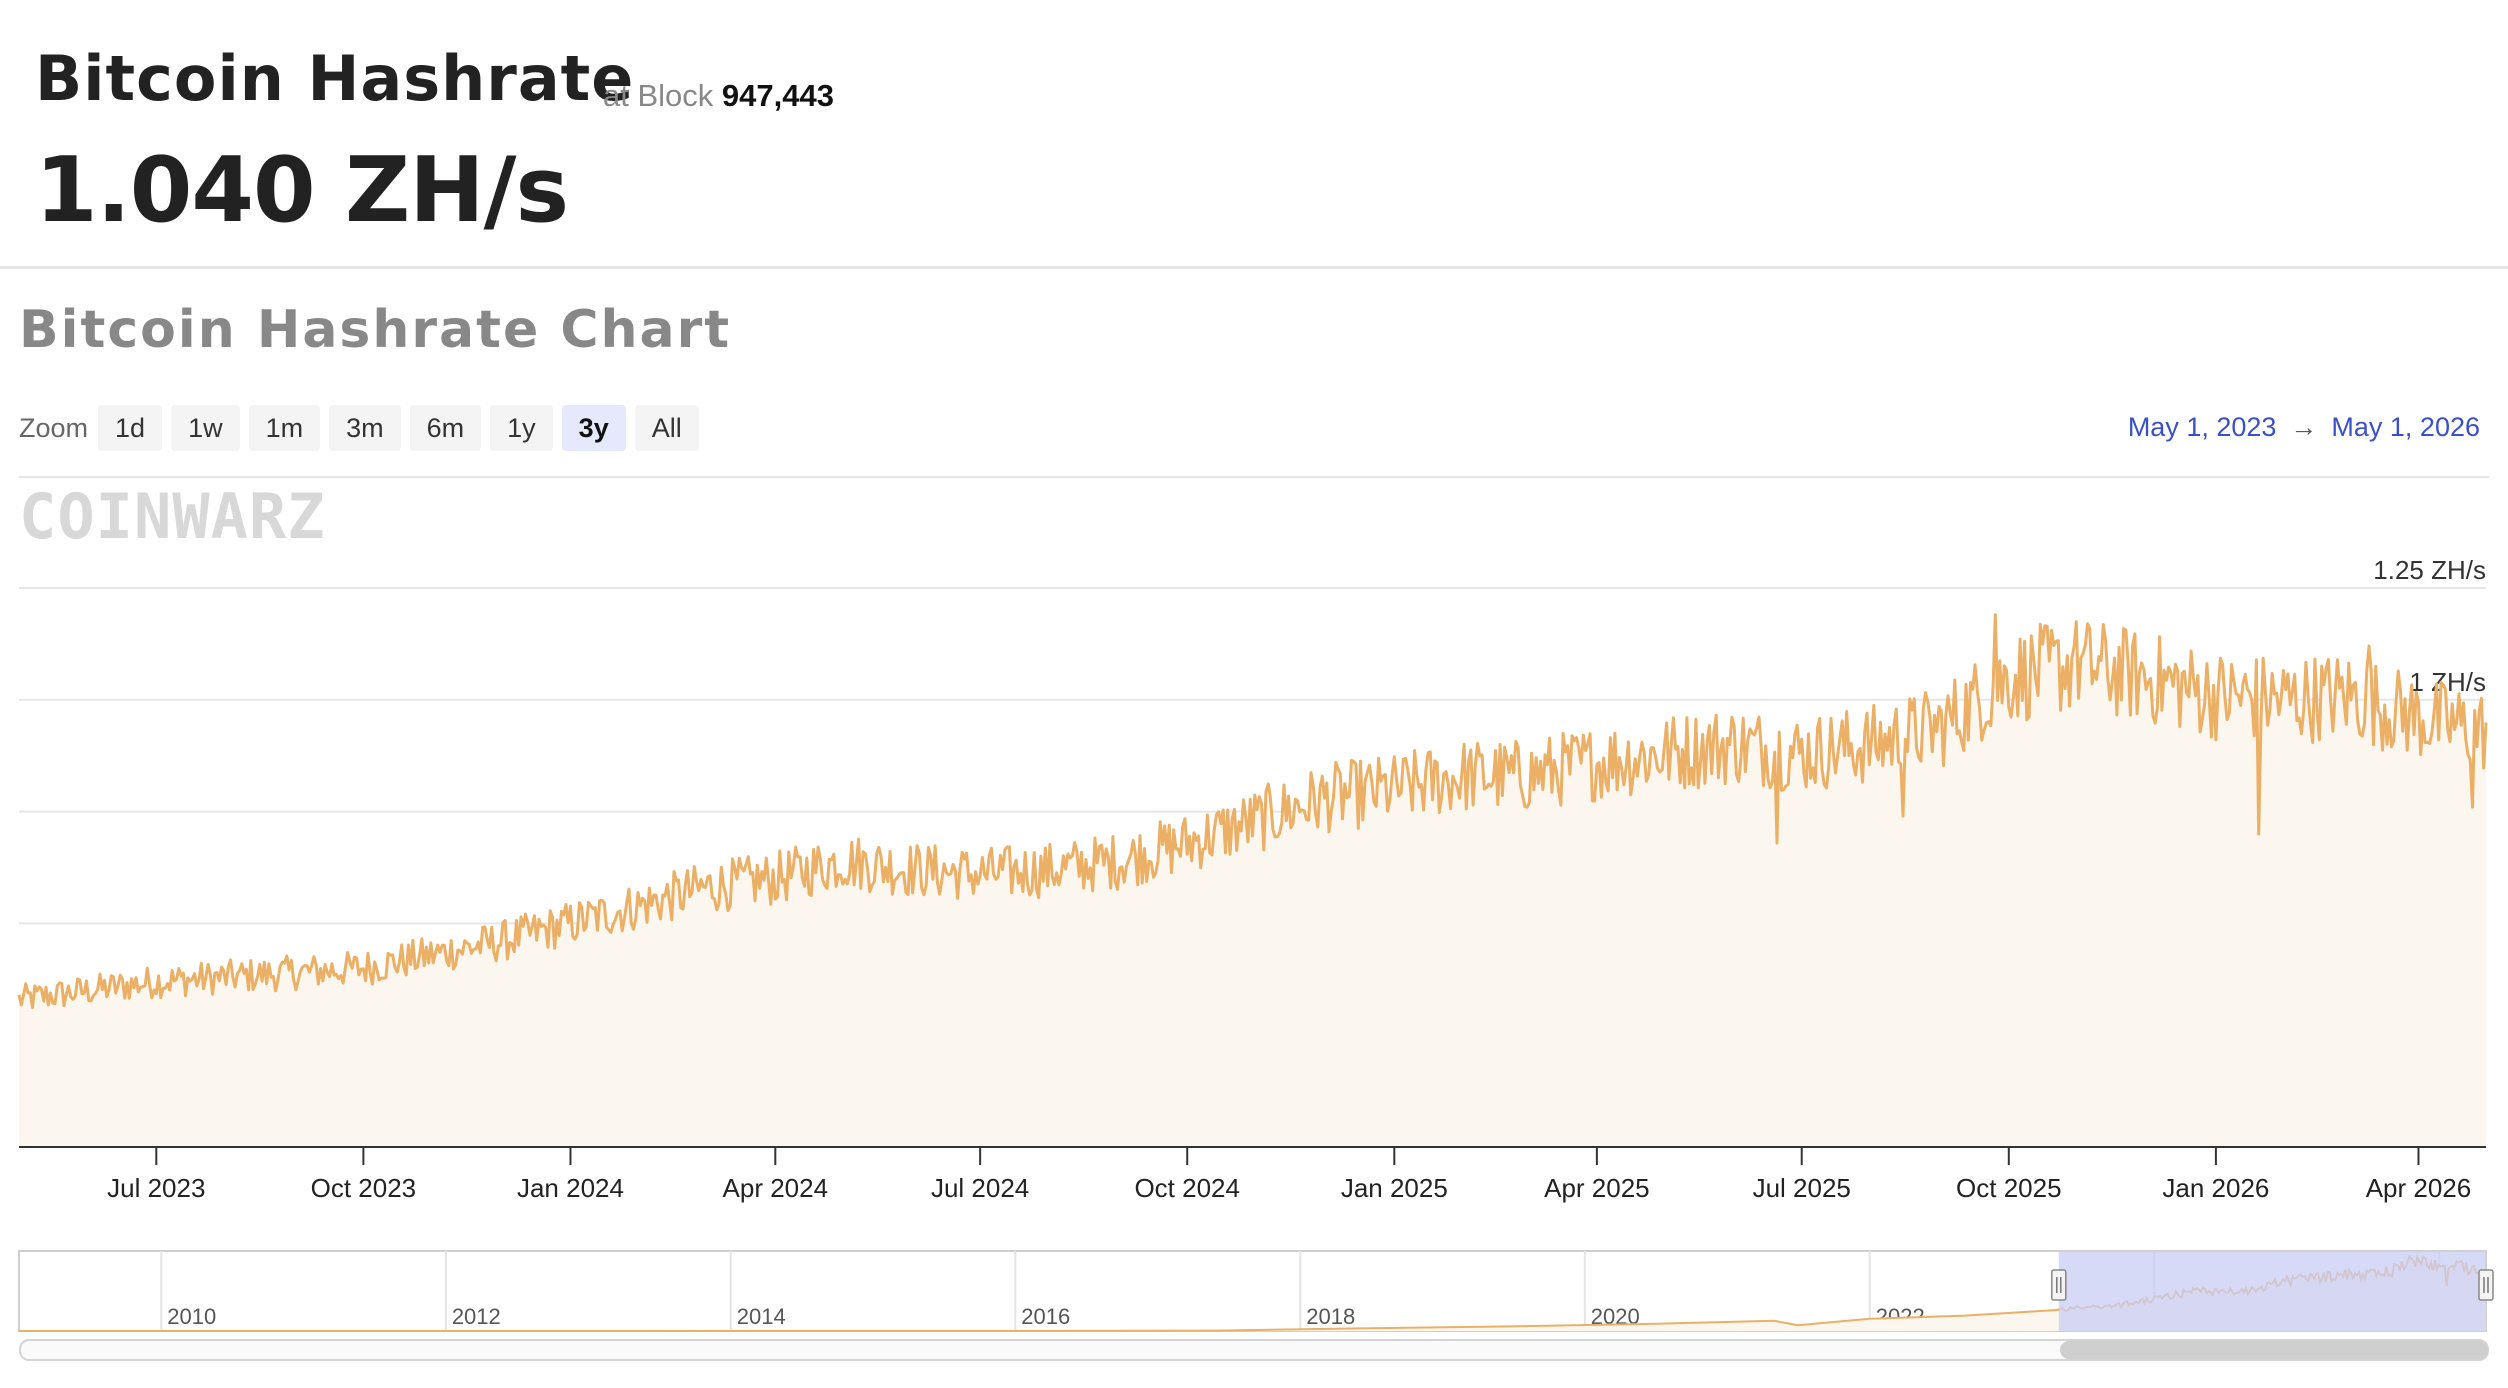 This screenshot has height=1388, width=2508. I want to click on y-tick-label: 1.25 ZH/s, so click(2429, 570).